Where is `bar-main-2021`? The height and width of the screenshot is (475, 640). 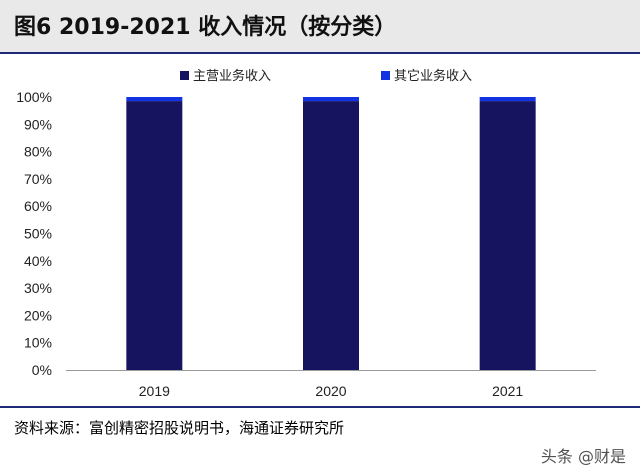
bar-main-2021 is located at coordinates (507, 235).